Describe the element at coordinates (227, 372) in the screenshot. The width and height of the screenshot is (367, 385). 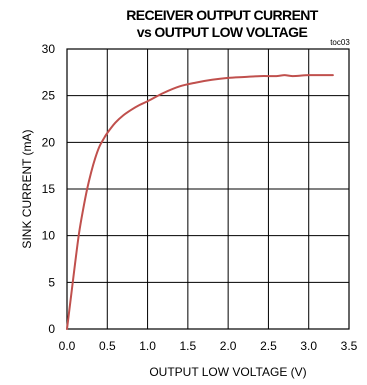
I see `x-axis-label: OUTPUT LOW VOLTAGE (V)` at that location.